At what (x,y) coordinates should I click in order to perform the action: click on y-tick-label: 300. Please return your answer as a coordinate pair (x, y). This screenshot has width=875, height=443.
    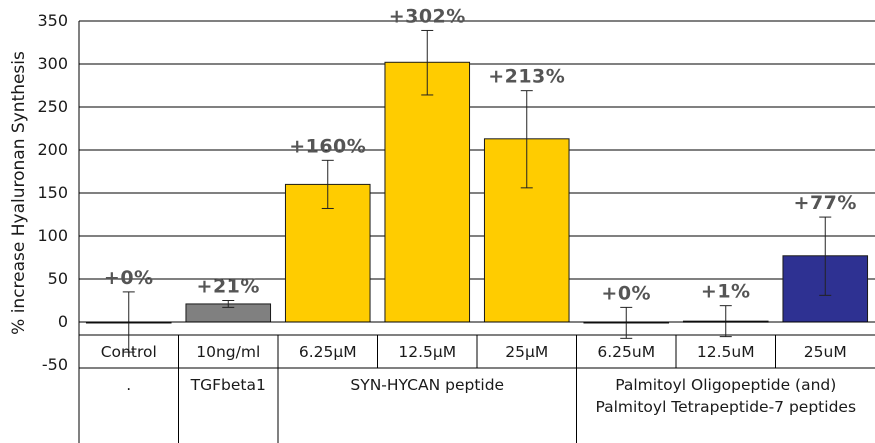
    Looking at the image, I should click on (52, 63).